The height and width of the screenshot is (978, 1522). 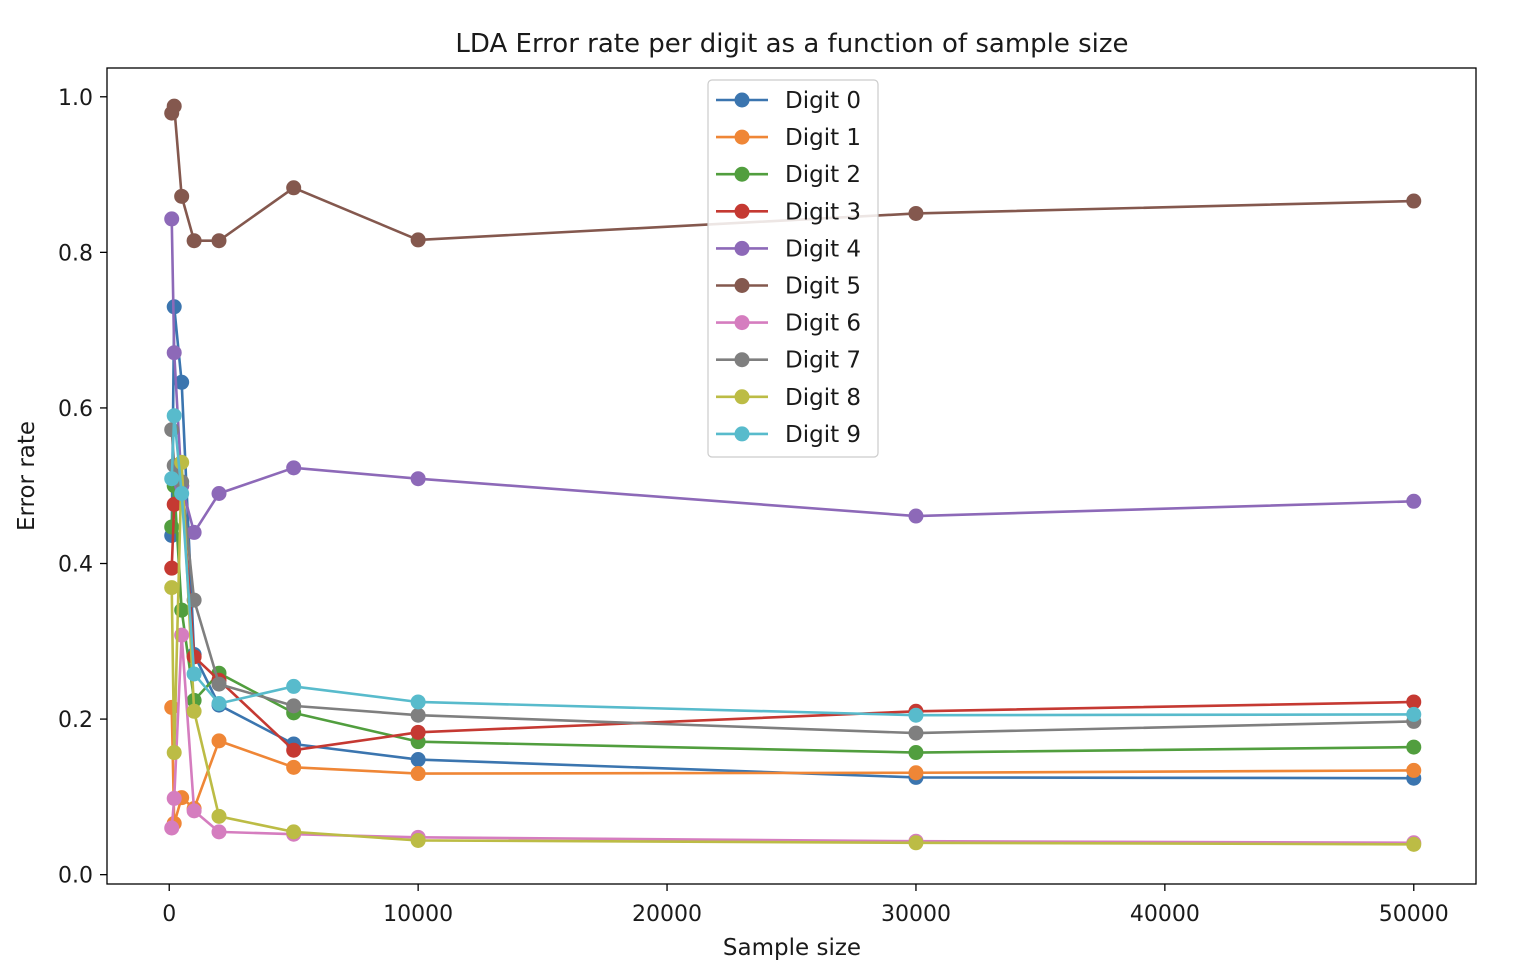 I want to click on legend-entry: Digit 9, so click(x=788, y=435).